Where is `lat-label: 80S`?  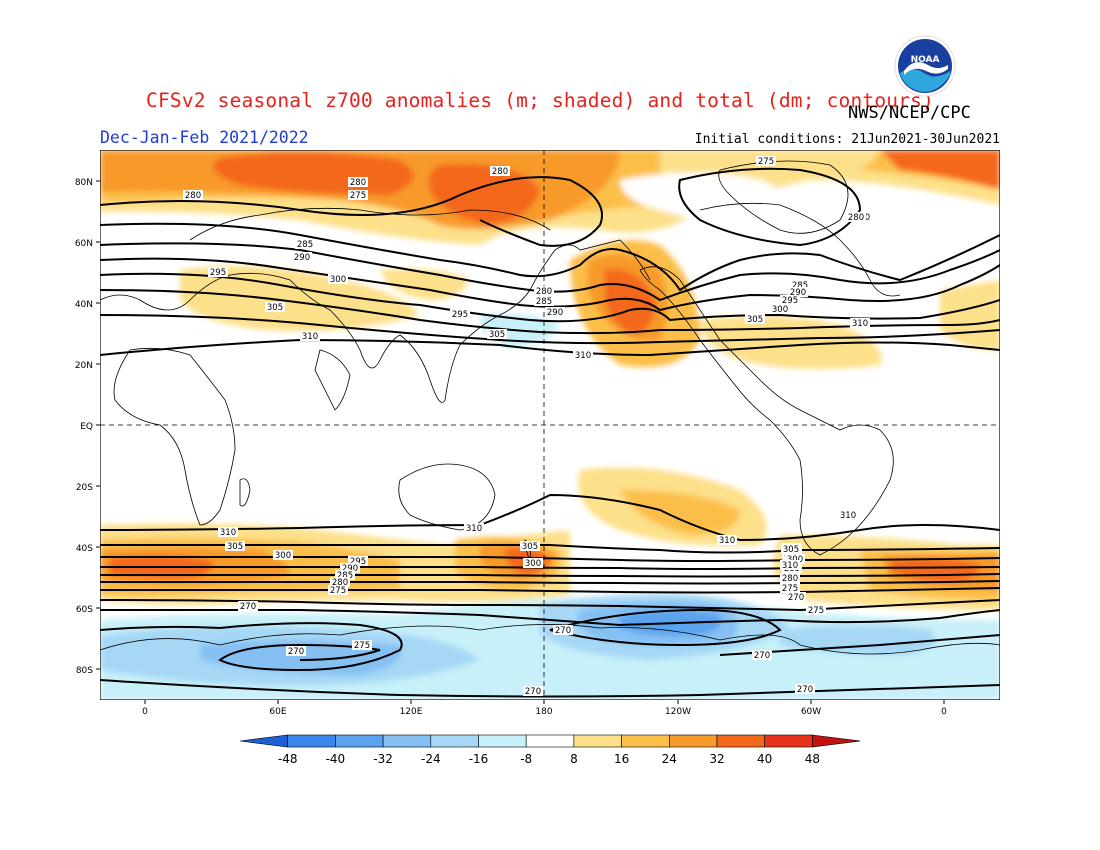
lat-label: 80S is located at coordinates (84, 671).